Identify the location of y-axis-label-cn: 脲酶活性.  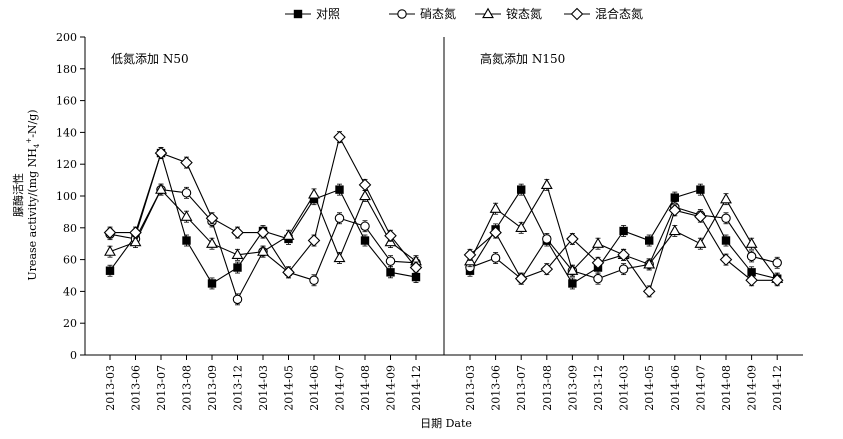
(18, 195).